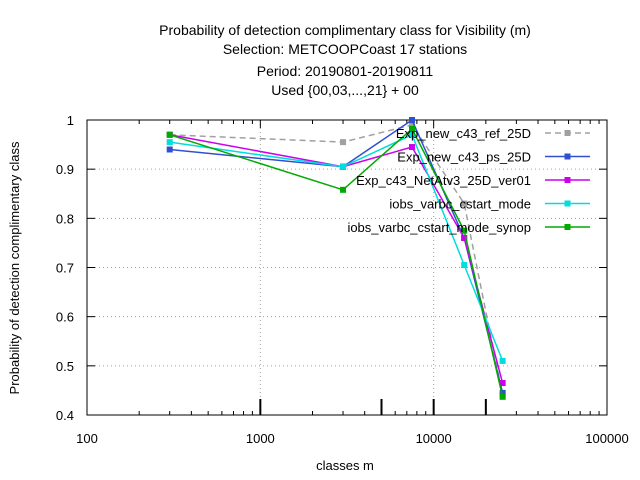 The width and height of the screenshot is (640, 480). What do you see at coordinates (65, 218) in the screenshot?
I see `y-tick-label: 0.8` at bounding box center [65, 218].